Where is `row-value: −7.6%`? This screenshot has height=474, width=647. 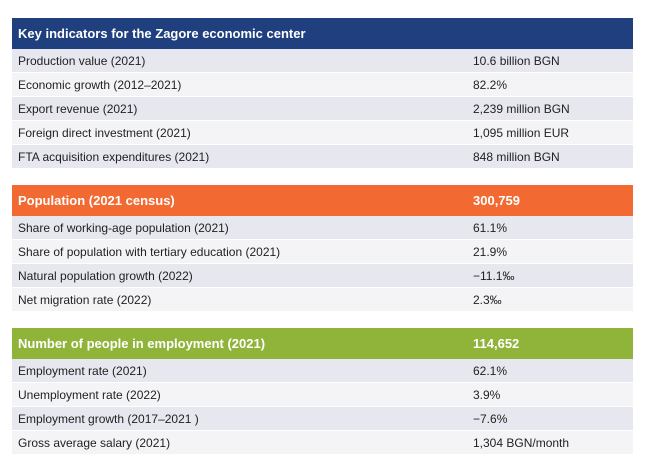 row-value: −7.6% is located at coordinates (490, 418).